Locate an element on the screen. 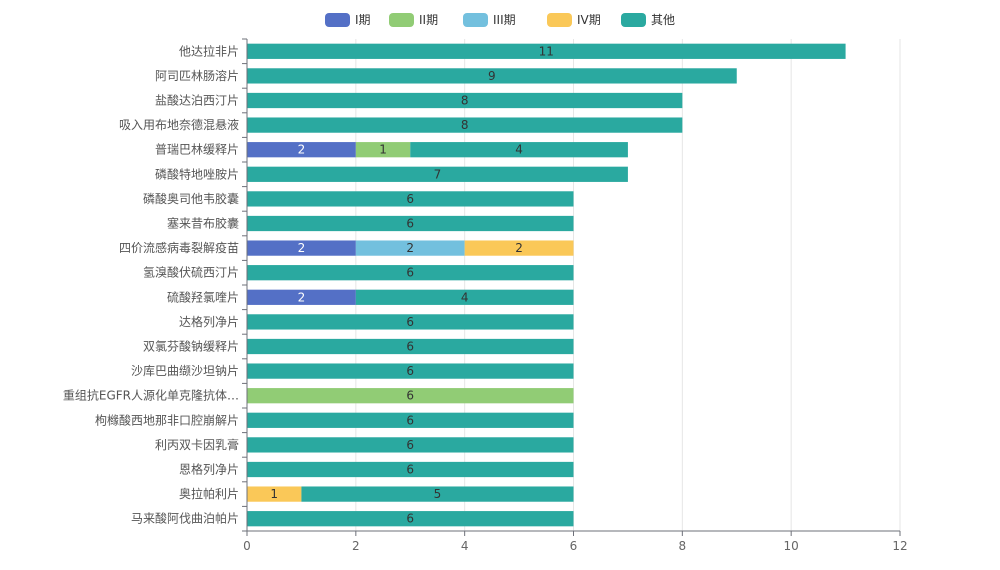 The width and height of the screenshot is (1000, 570). y-category-label: 四价流感病毒裂解疫苗 is located at coordinates (179, 247).